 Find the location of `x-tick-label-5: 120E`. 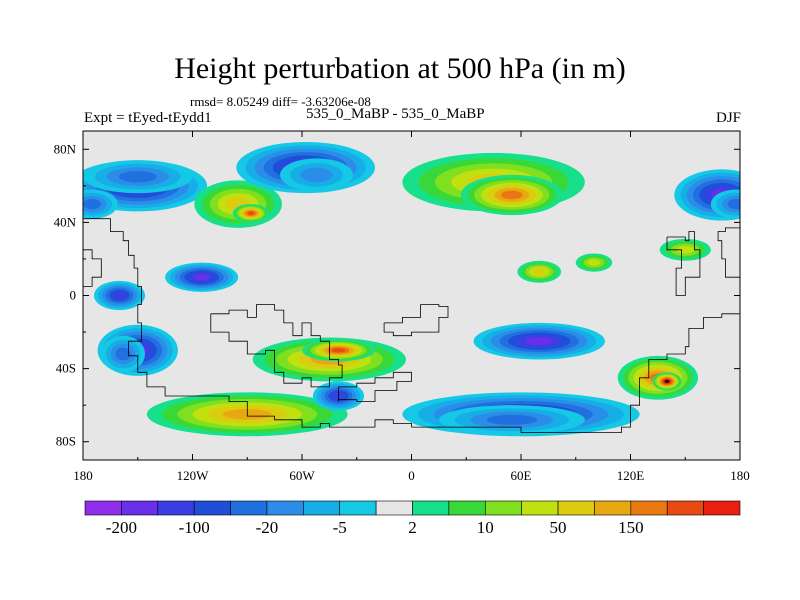

x-tick-label-5: 120E is located at coordinates (631, 475).